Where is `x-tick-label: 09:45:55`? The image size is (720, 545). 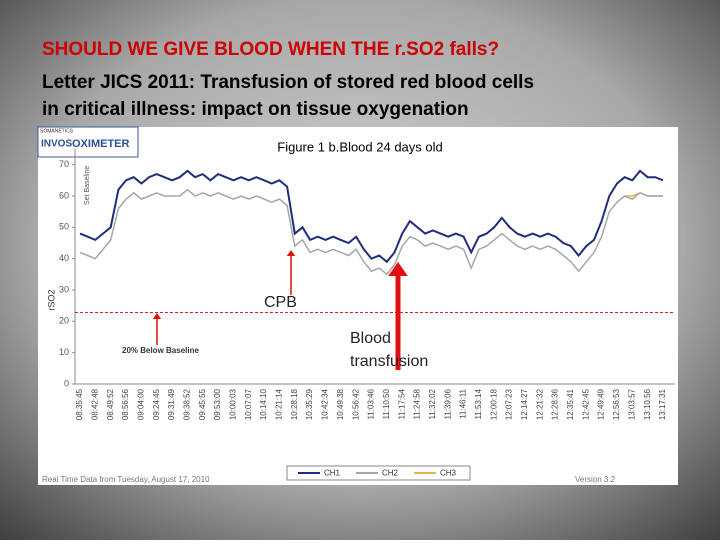 x-tick-label: 09:45:55 is located at coordinates (202, 404).